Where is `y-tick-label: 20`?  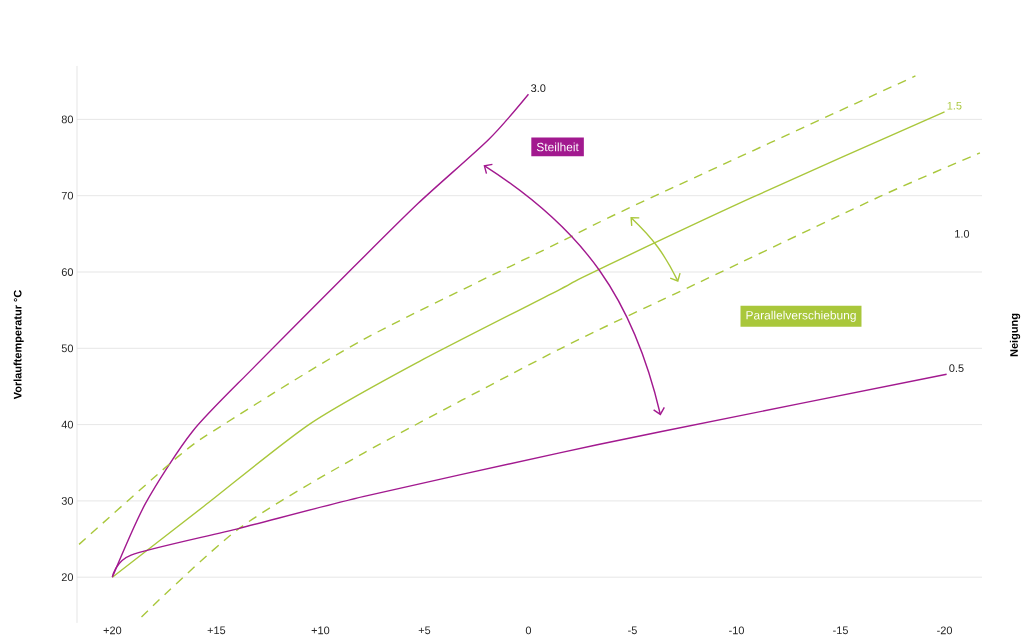
y-tick-label: 20 is located at coordinates (67, 577).